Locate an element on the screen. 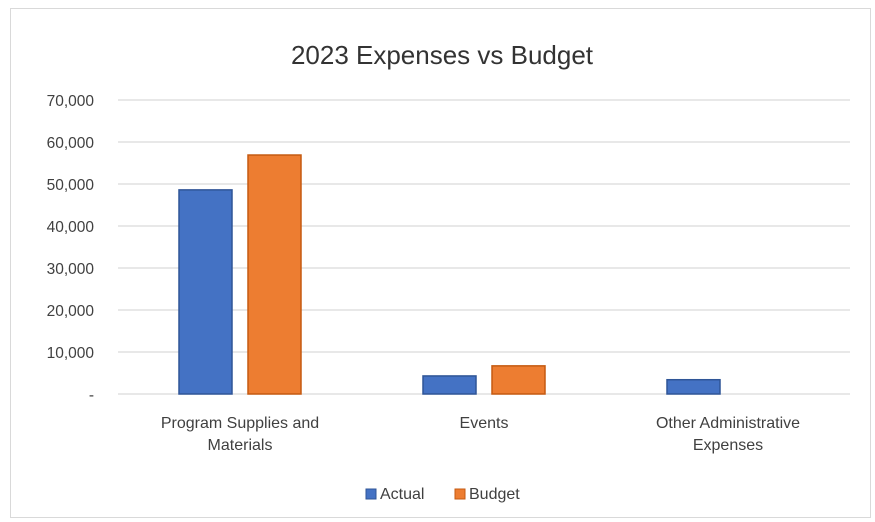 The height and width of the screenshot is (522, 875). y-tick-label-4: 40,000 is located at coordinates (71, 227).